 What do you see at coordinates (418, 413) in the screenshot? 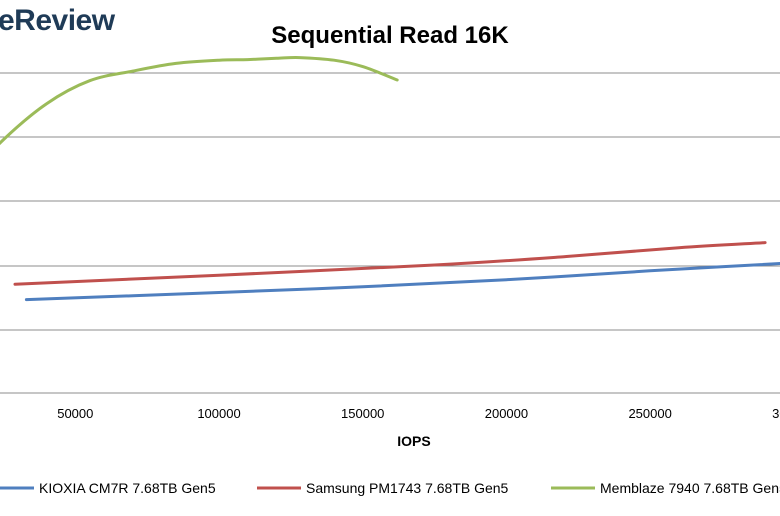
I see `x-axis-ticks: 50000 100000 150000 200000 250000 300000` at bounding box center [418, 413].